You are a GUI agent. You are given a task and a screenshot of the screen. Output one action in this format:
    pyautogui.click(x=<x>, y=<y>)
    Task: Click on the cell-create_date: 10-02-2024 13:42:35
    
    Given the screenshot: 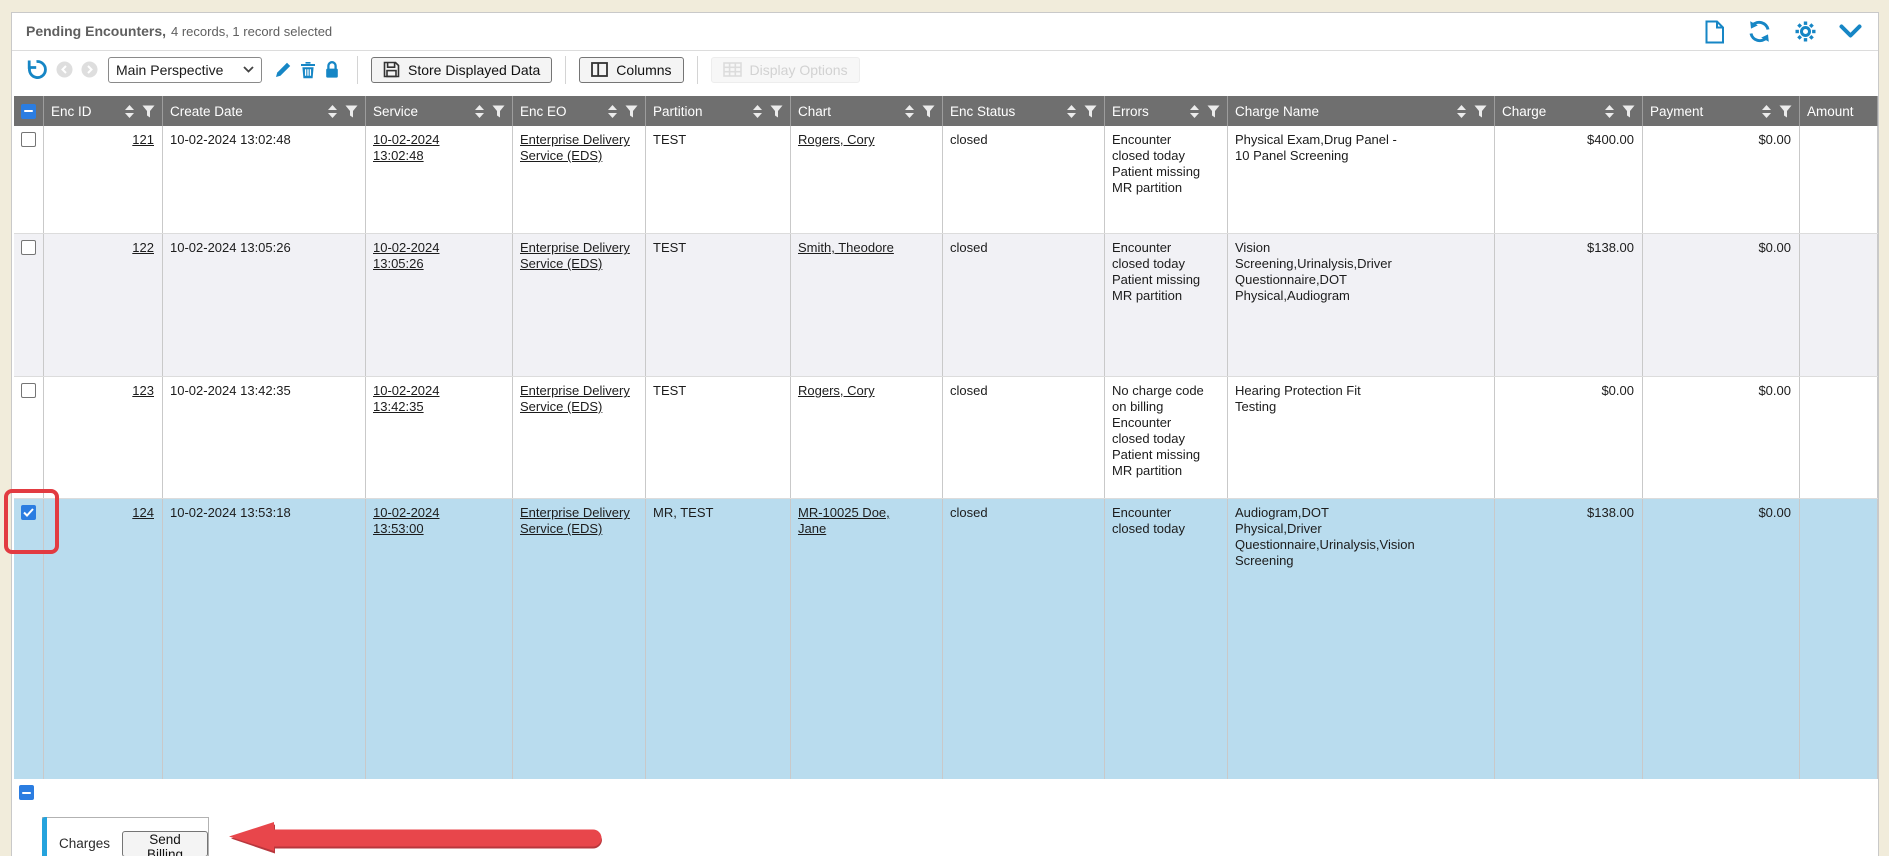 What is the action you would take?
    pyautogui.click(x=264, y=437)
    